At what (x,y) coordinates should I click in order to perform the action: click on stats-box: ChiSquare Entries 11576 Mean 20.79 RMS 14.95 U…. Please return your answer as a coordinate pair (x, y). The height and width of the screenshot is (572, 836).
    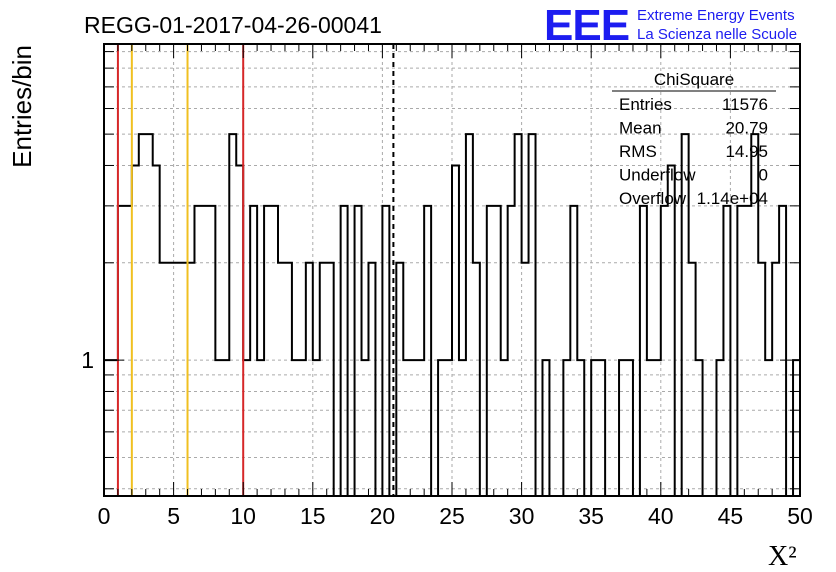
    Looking at the image, I should click on (694, 139).